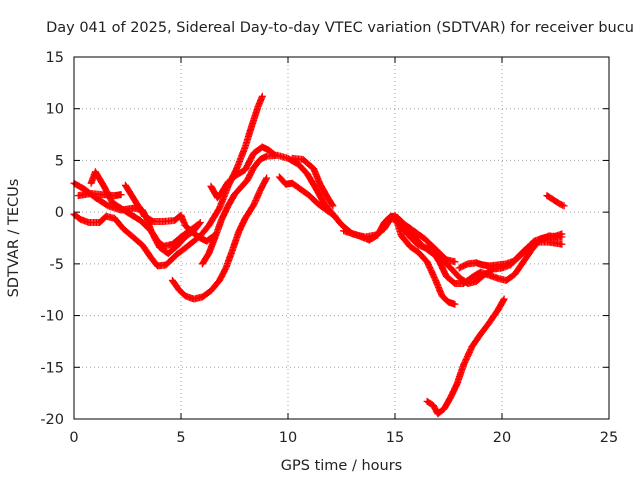 This screenshot has width=640, height=480. What do you see at coordinates (14, 238) in the screenshot?
I see `y-axis-label: SDTVAR / TECUs` at bounding box center [14, 238].